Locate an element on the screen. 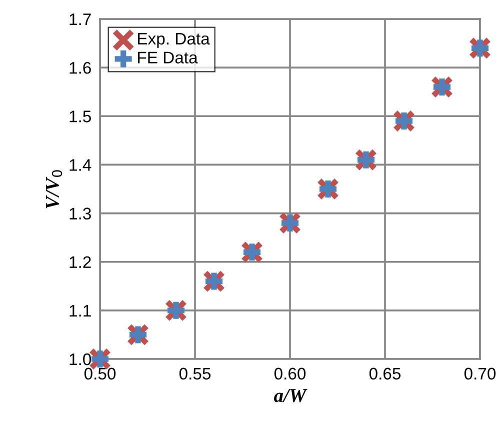  y-tick-label: 1.7 is located at coordinates (80, 20).